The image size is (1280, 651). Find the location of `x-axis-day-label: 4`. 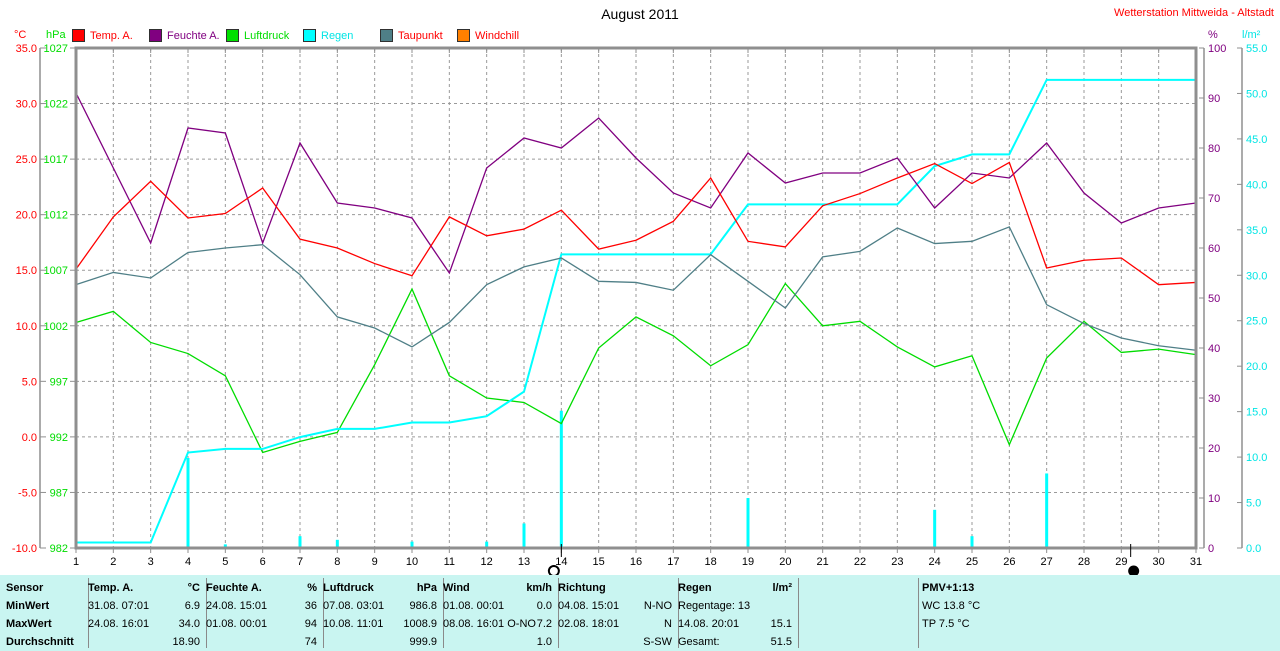

x-axis-day-label: 4 is located at coordinates (188, 562).